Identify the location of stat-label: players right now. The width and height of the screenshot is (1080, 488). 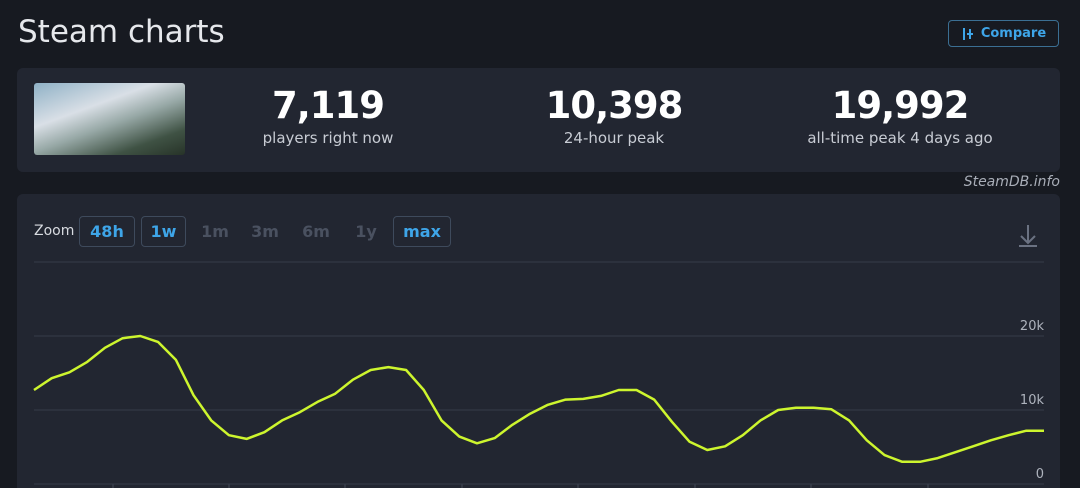
(328, 138).